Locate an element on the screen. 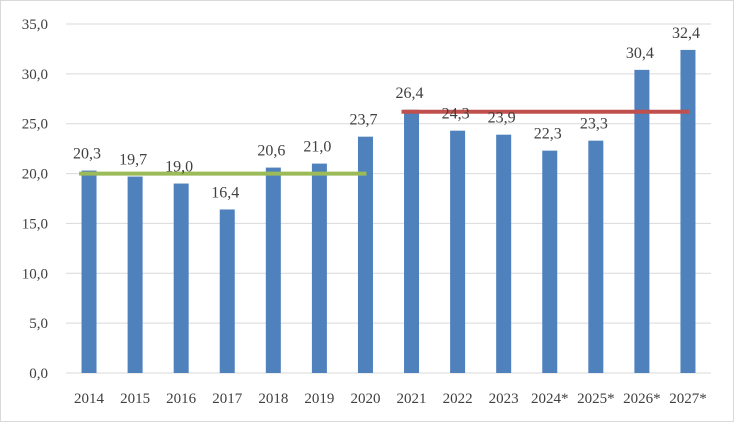  bar-2021 is located at coordinates (412, 241).